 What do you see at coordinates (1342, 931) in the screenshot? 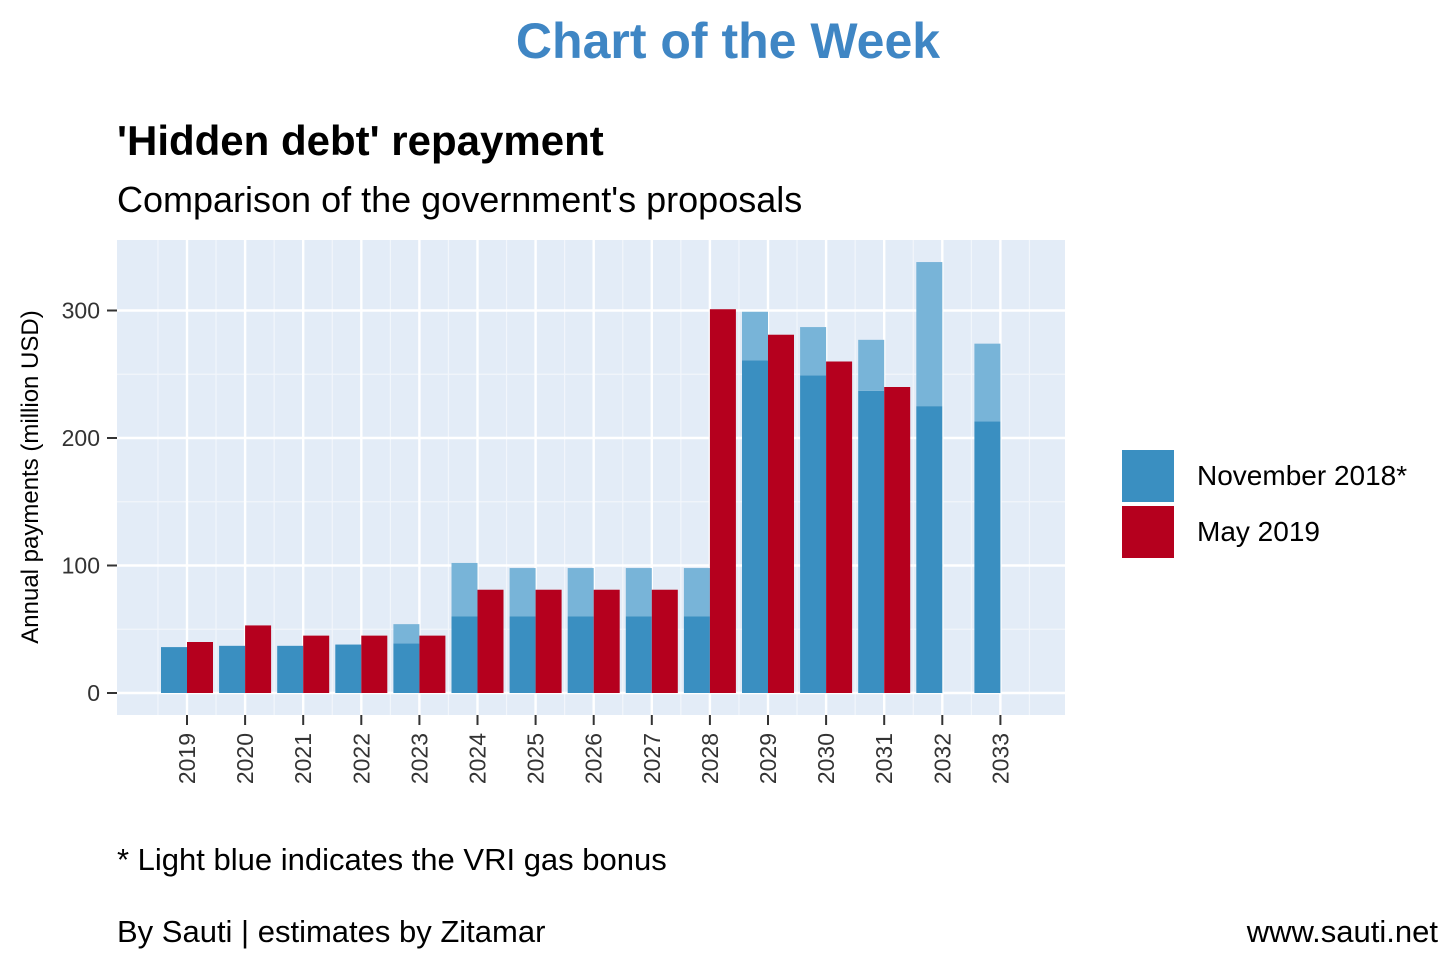
I see `website-link: www.sauti.net` at bounding box center [1342, 931].